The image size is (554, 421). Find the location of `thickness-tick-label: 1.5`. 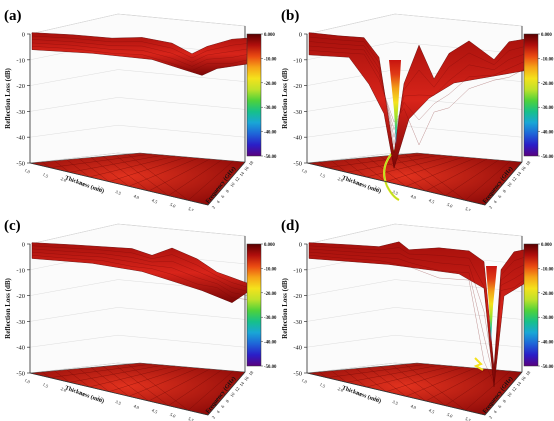

thickness-tick-label: 1.5 is located at coordinates (323, 385).